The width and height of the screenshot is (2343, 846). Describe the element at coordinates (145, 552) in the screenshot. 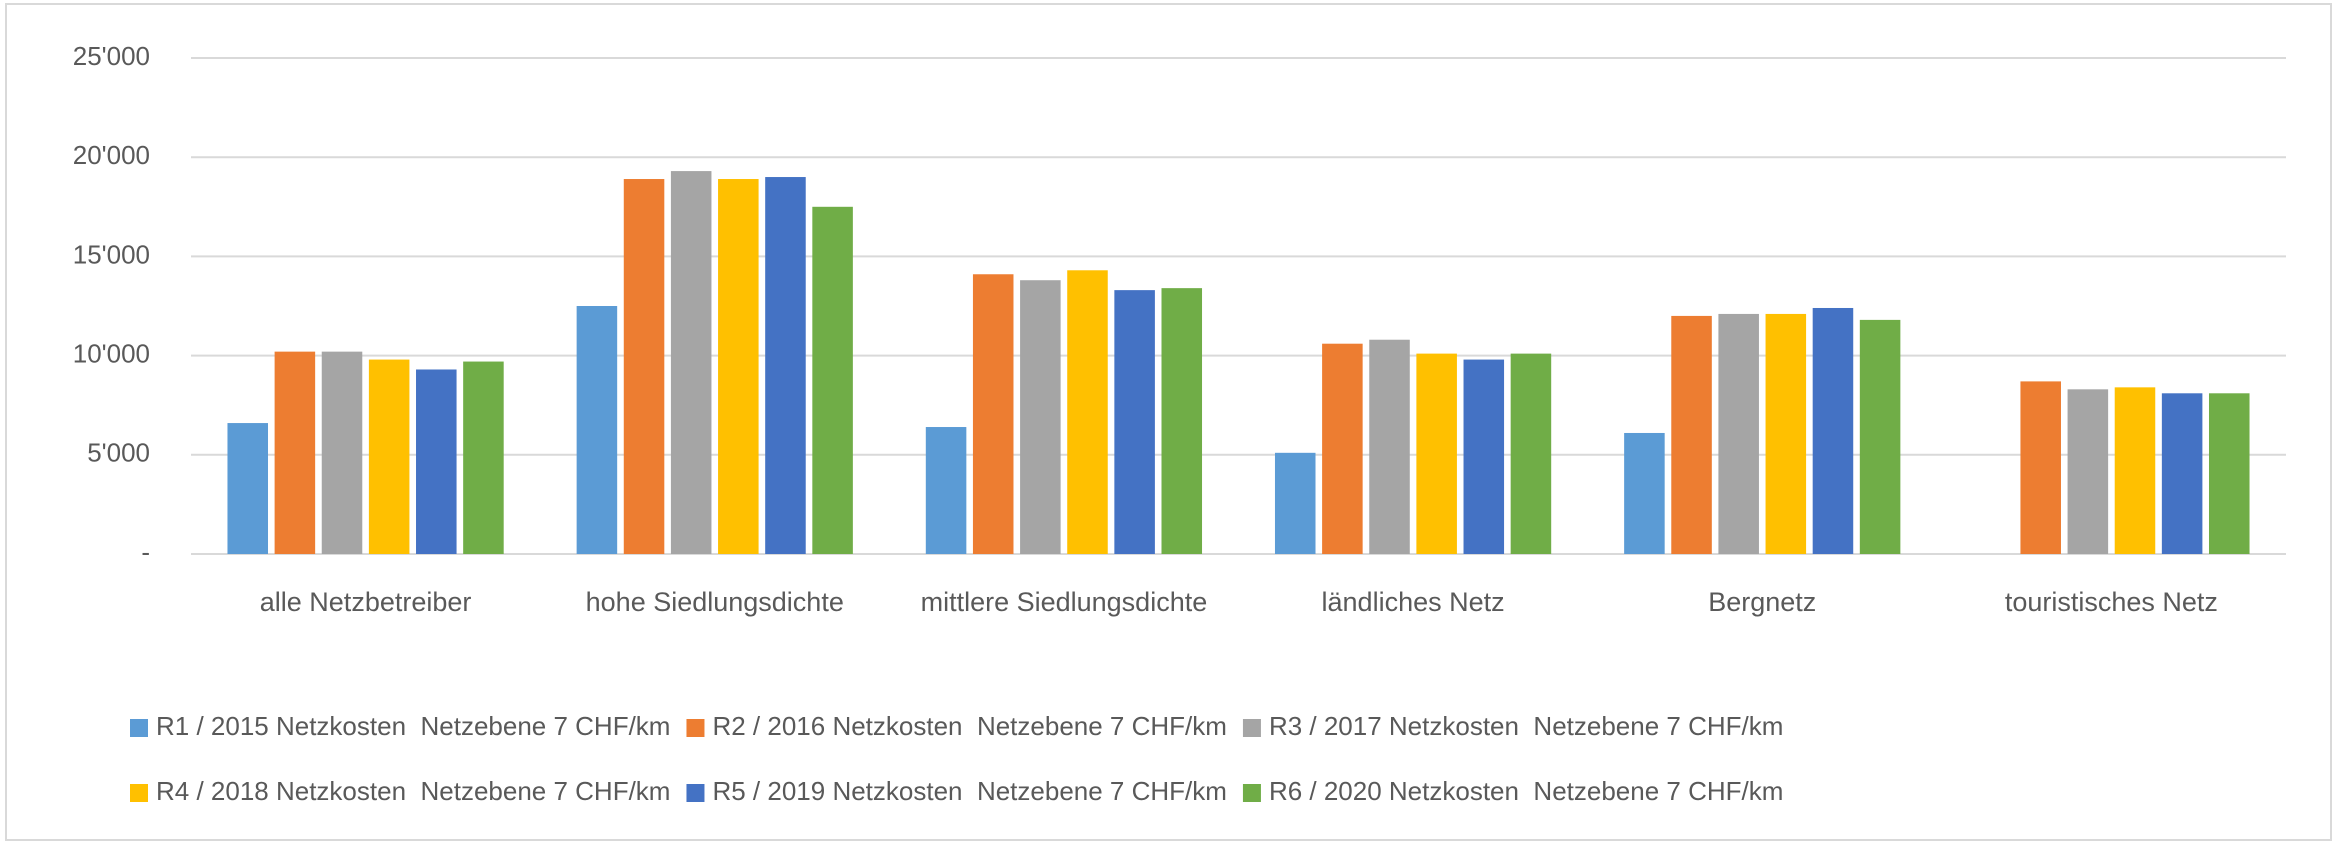

I see `y-tick-label: -` at that location.